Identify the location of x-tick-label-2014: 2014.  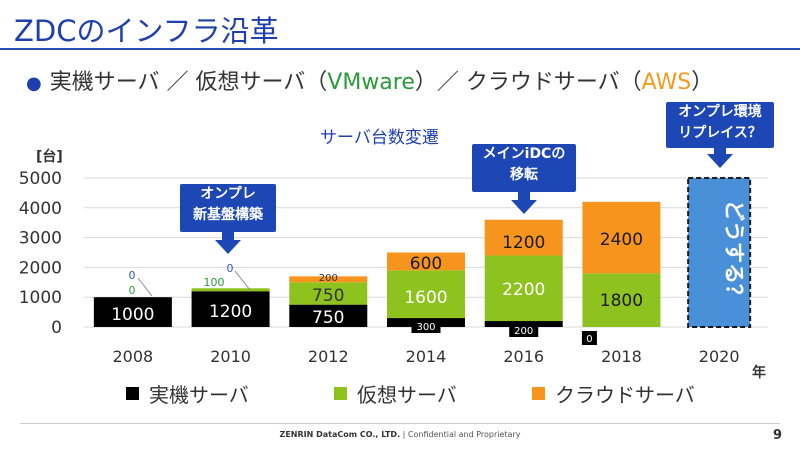
(426, 356).